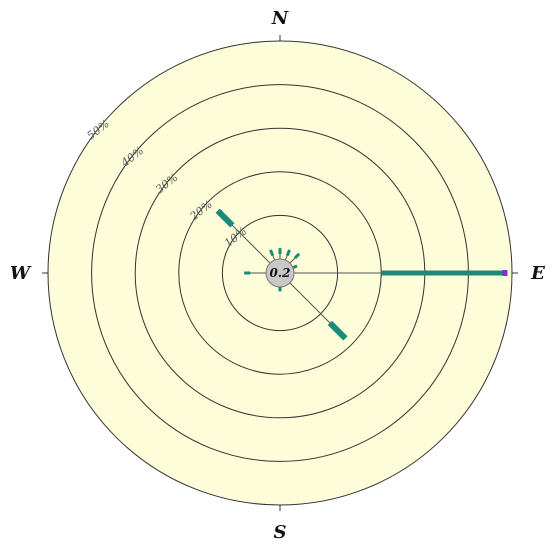  Describe the element at coordinates (537, 273) in the screenshot. I see `compass-e: E` at that location.